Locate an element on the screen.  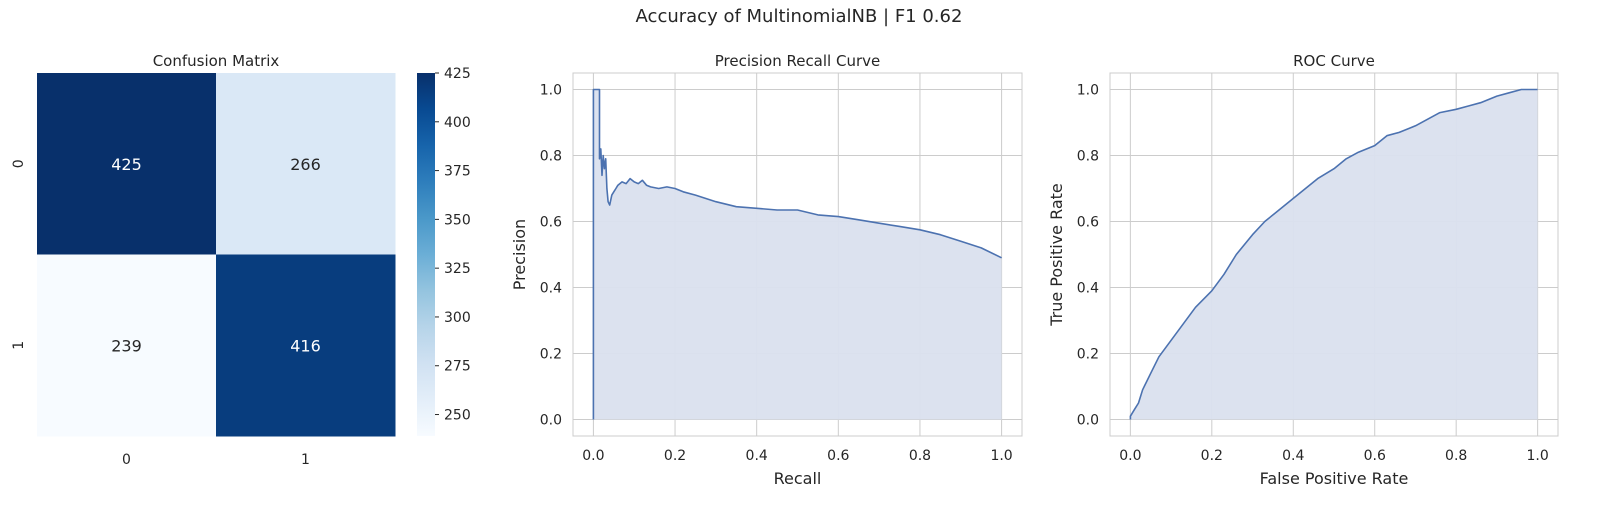
y-tick-label: 0 is located at coordinates (19, 163).